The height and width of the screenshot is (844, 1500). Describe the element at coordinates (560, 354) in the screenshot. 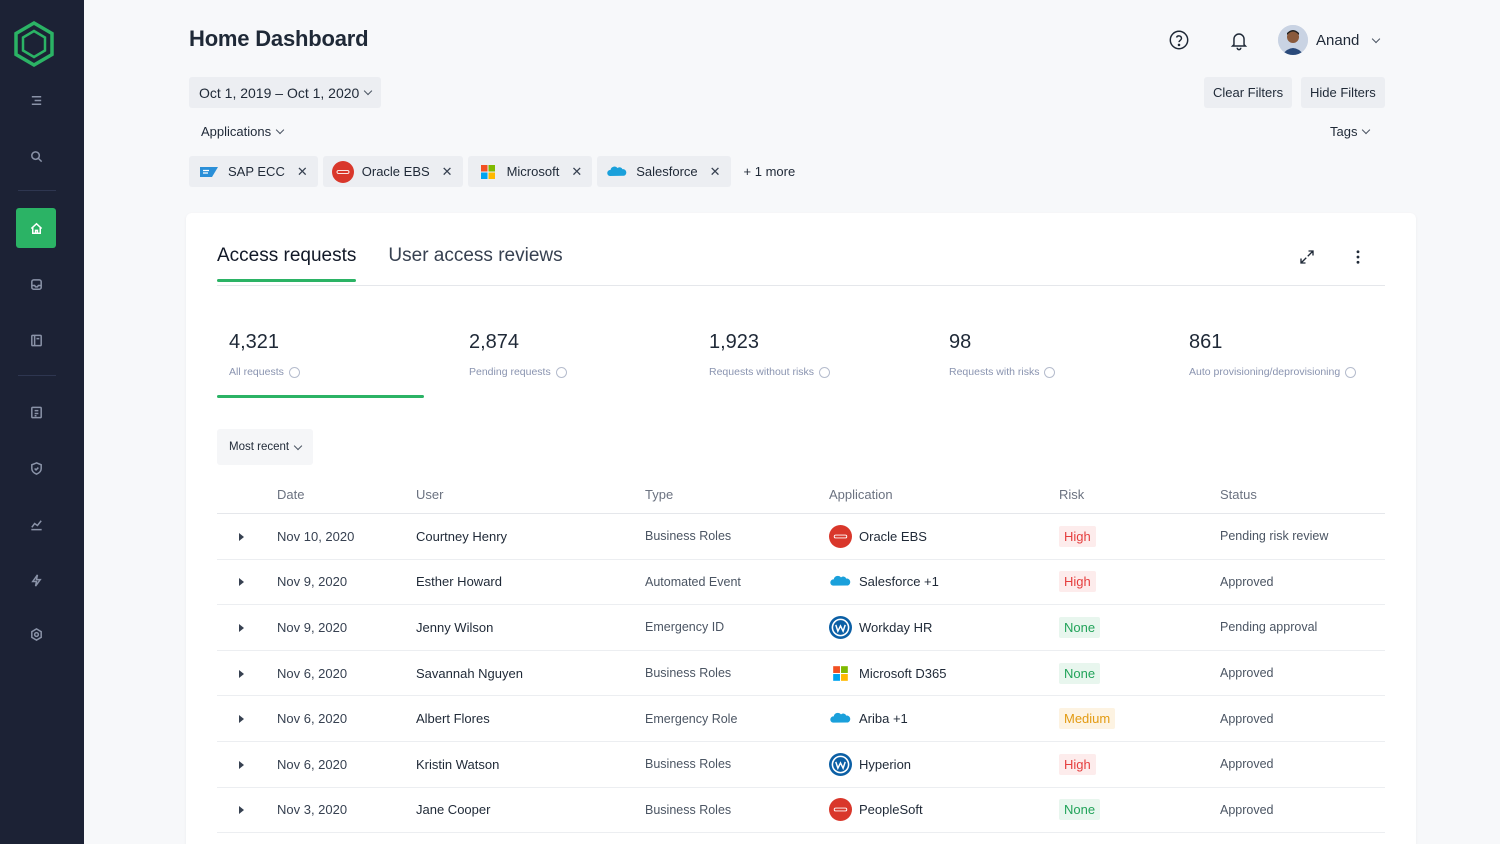

I see `stat-card: 2,874 Pending requests` at that location.